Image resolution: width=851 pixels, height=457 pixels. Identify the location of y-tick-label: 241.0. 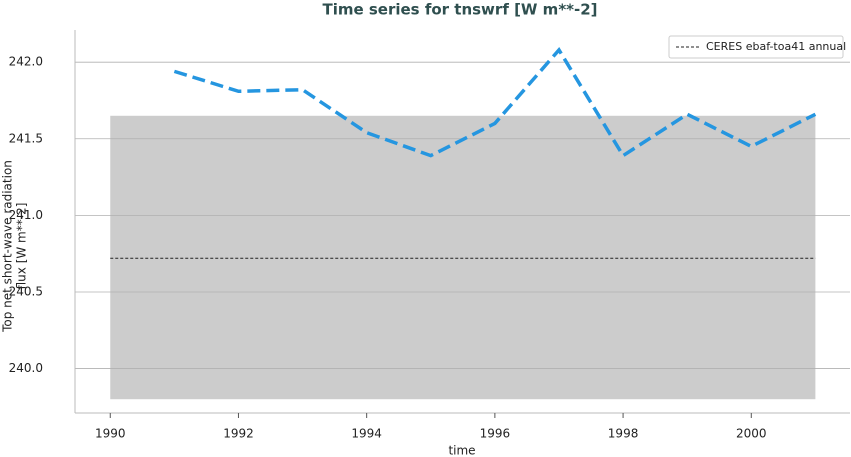
(26, 215).